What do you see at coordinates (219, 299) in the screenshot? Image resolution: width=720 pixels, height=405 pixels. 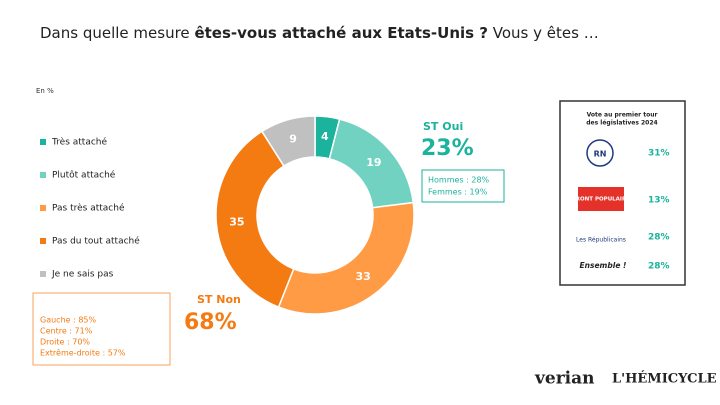 I see `st-non-label: ST Non` at bounding box center [219, 299].